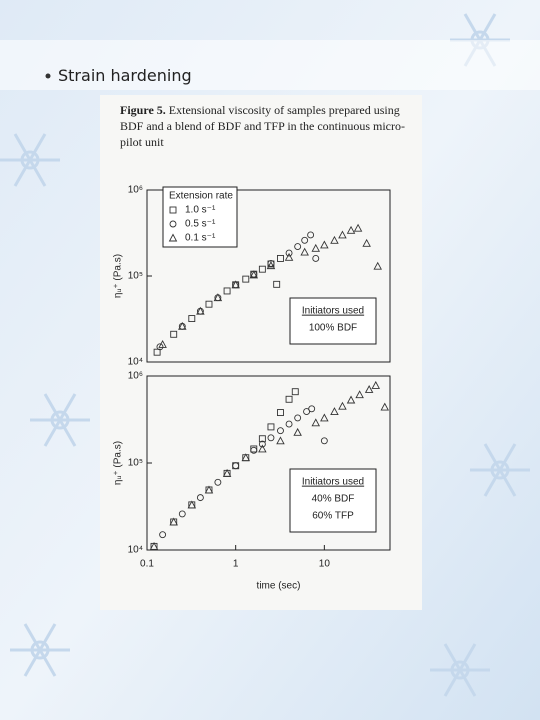  I want to click on legend-title: Extension rate, so click(201, 196).